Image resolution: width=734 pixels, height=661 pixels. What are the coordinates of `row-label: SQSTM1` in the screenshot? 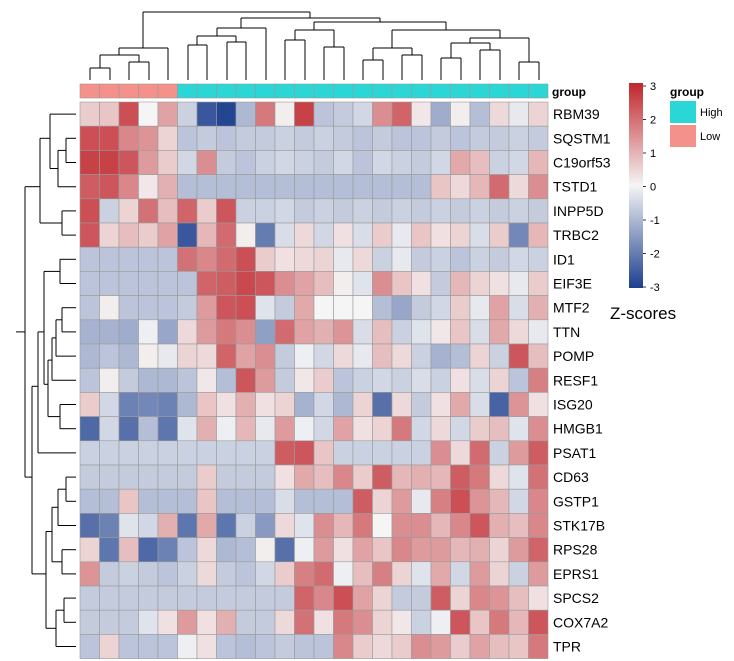 It's located at (582, 138).